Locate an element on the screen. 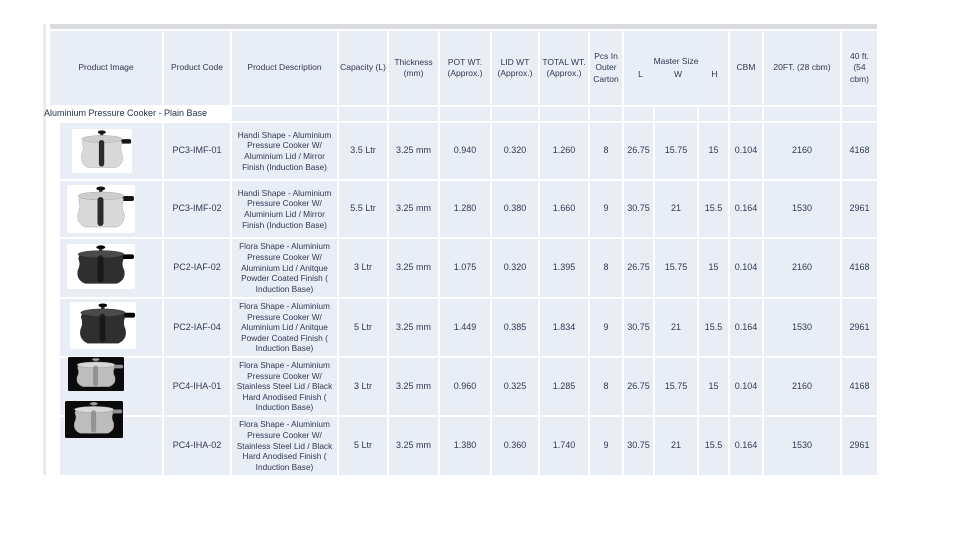  header-capacity: Capacity (L) is located at coordinates (363, 68).